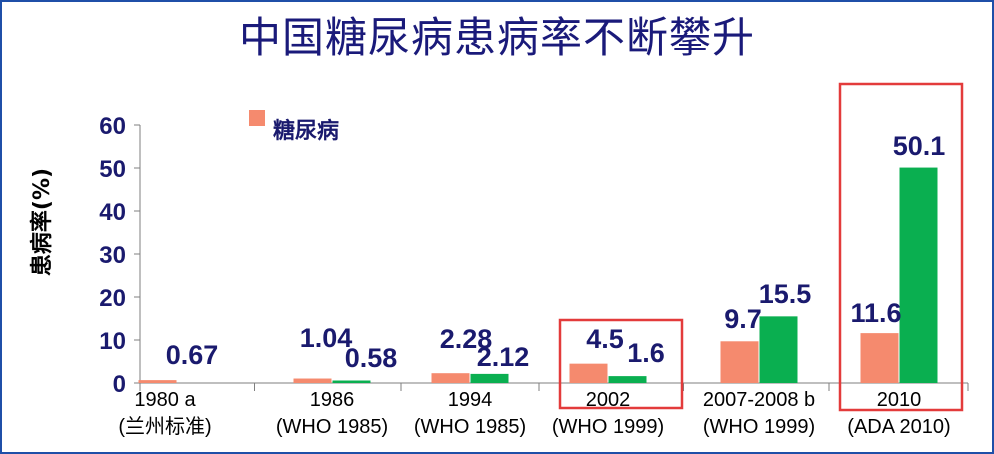  Describe the element at coordinates (919, 146) in the screenshot. I see `data-label-series-2: 50.1` at that location.